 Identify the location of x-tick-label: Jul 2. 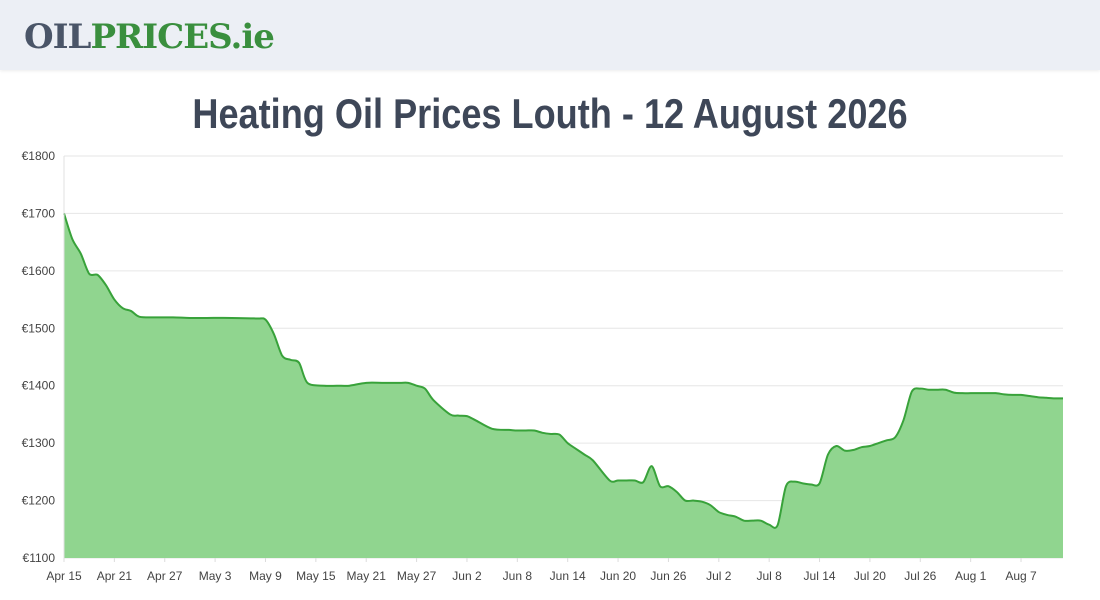
(719, 576).